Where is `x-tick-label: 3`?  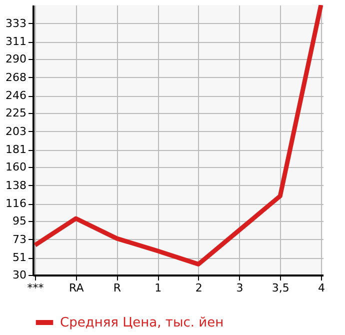 x-tick-label: 3 is located at coordinates (240, 288).